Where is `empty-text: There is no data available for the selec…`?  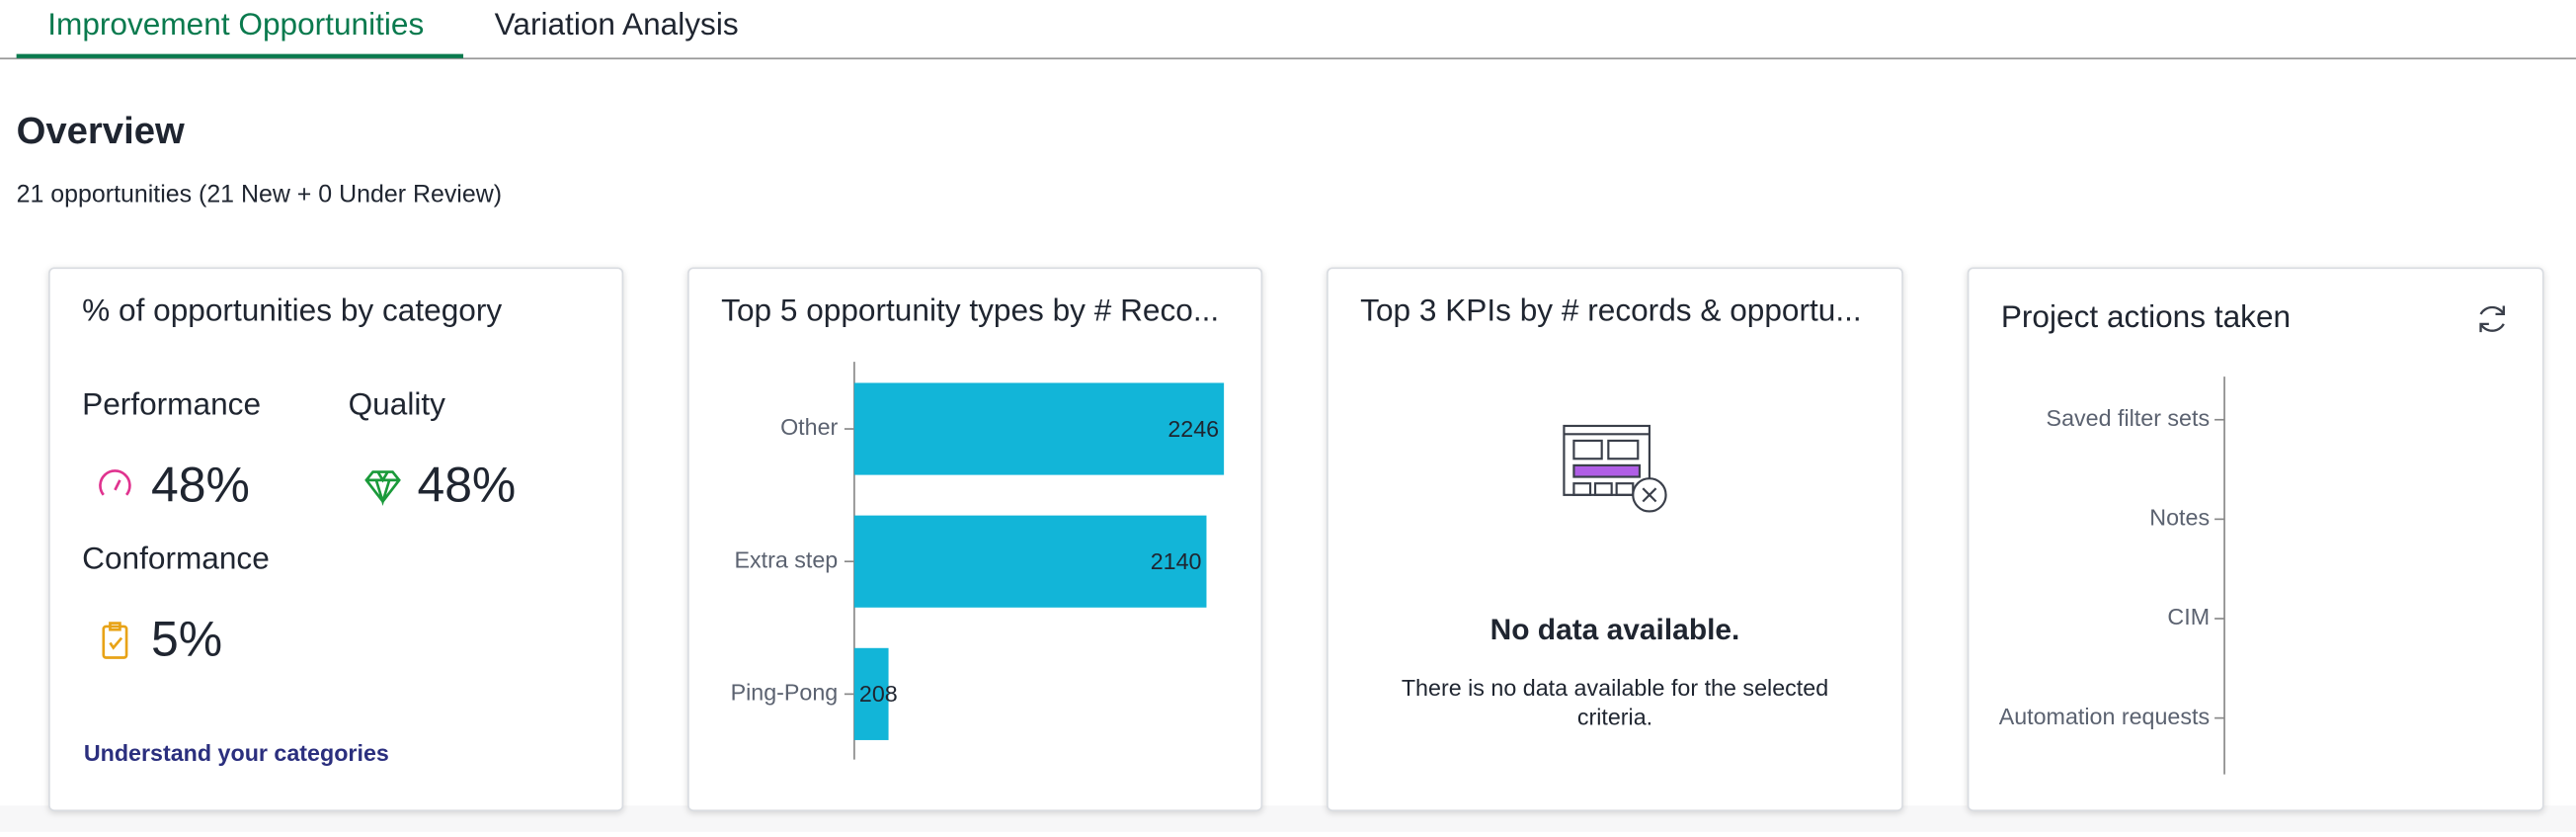 empty-text: There is no data available for the selec… is located at coordinates (1615, 702).